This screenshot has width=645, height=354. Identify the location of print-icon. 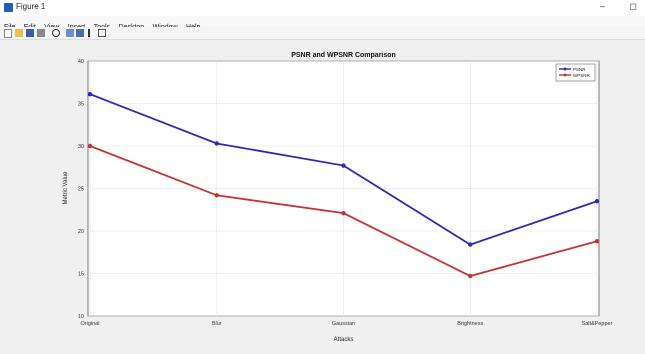
(41, 33).